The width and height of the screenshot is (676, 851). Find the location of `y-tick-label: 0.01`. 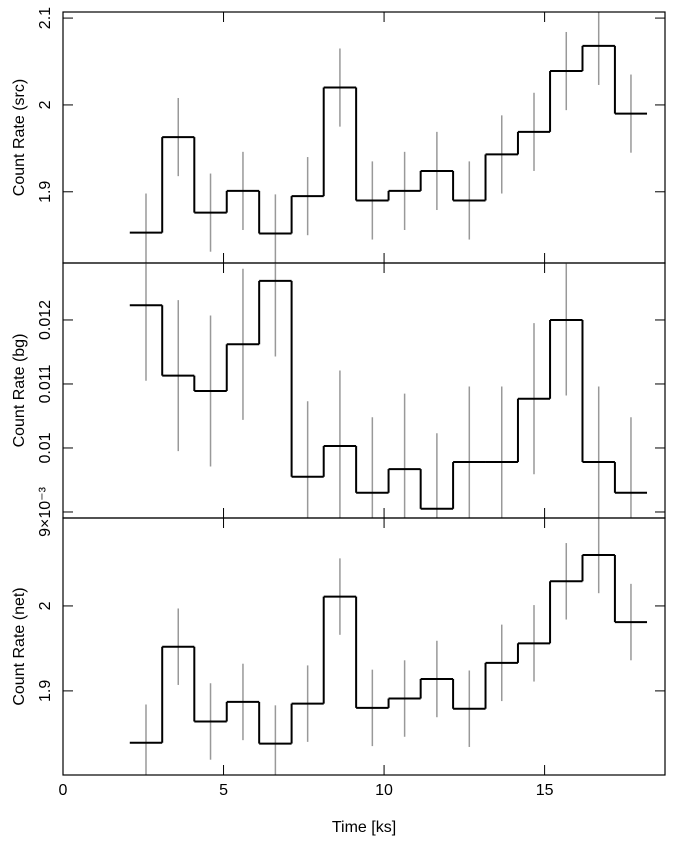

y-tick-label: 0.01 is located at coordinates (45, 447).